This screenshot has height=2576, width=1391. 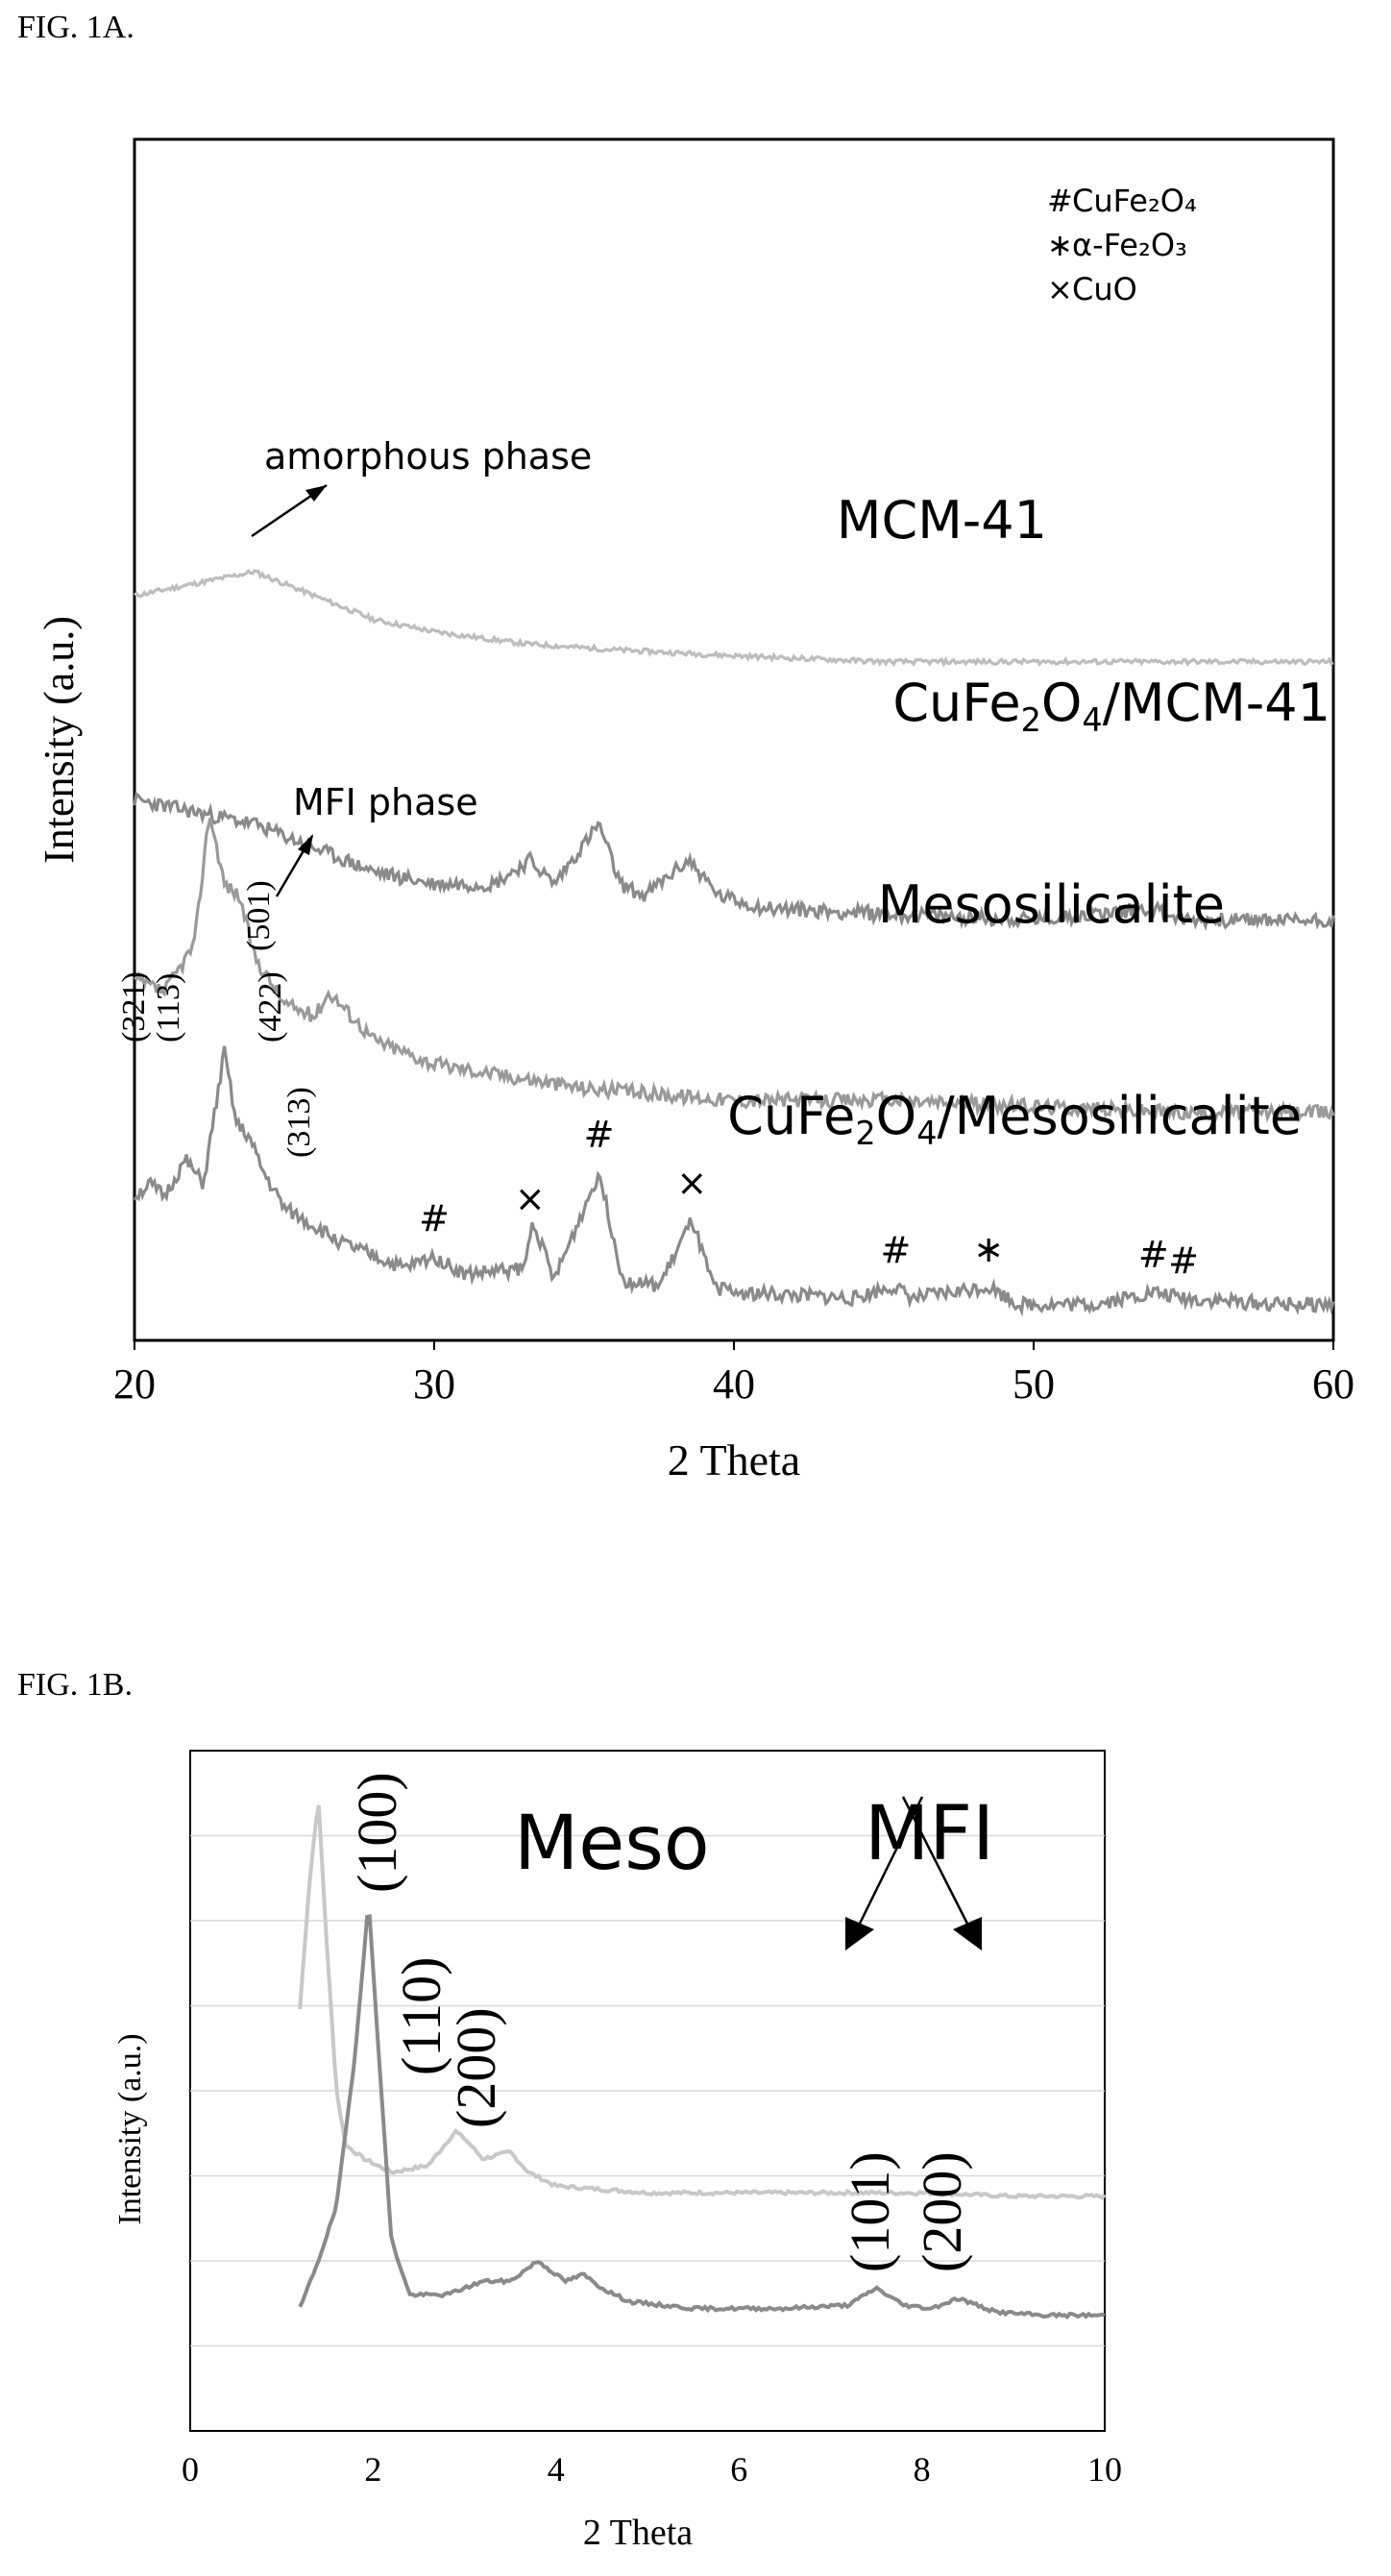 I want to click on x-tick-label: 8, so click(x=922, y=2469).